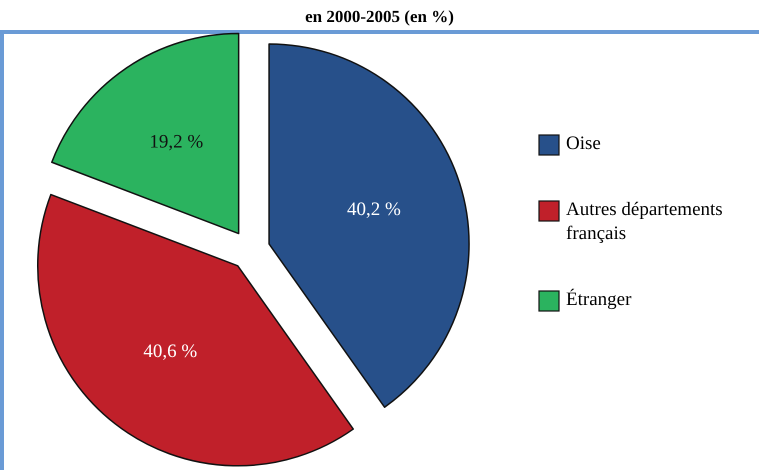  Describe the element at coordinates (583, 143) in the screenshot. I see `legend-label: Oise` at that location.